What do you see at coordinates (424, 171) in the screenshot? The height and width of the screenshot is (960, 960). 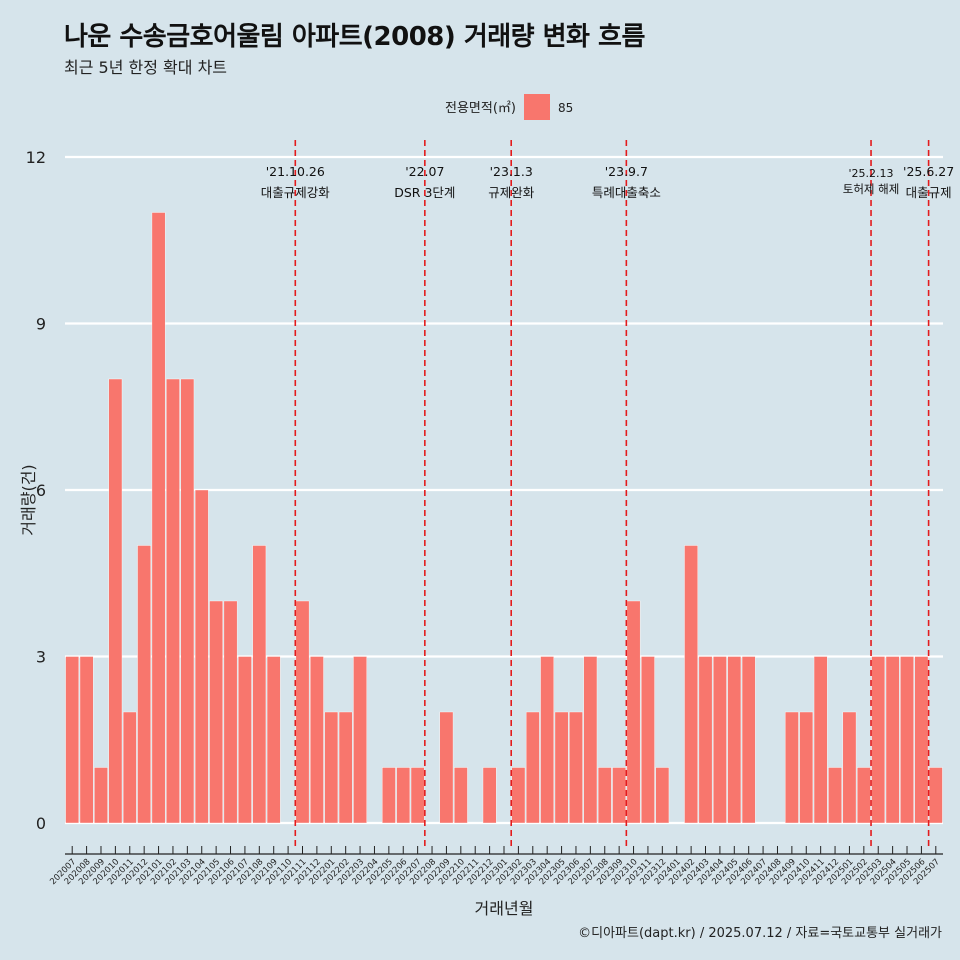 I see `event-date-2: '22.07` at bounding box center [424, 171].